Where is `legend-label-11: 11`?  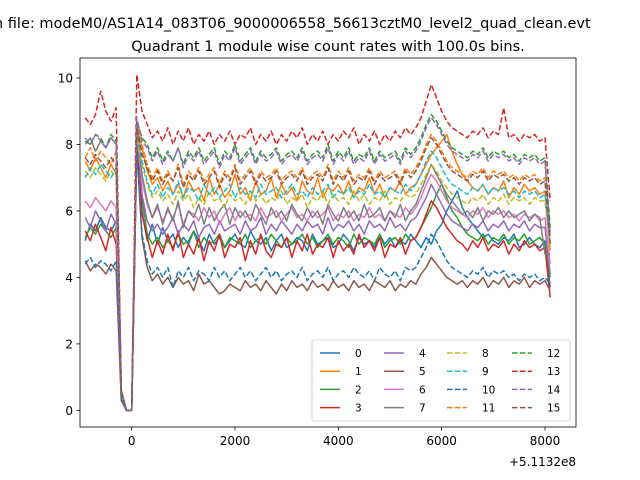 legend-label-11: 11 is located at coordinates (488, 409).